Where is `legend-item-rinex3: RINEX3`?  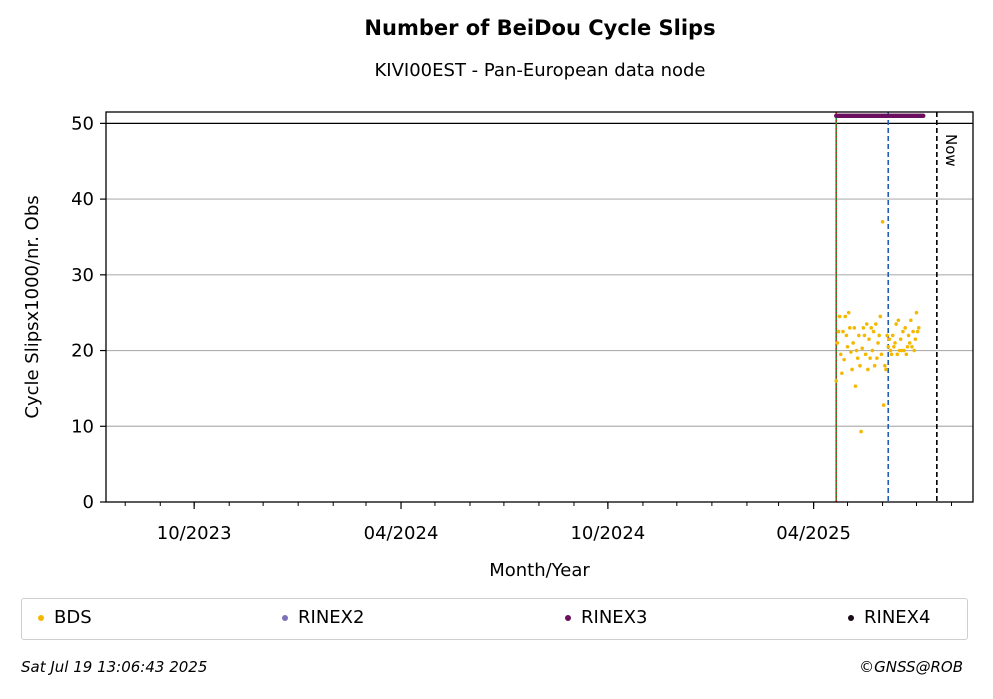 legend-item-rinex3: RINEX3 is located at coordinates (606, 617).